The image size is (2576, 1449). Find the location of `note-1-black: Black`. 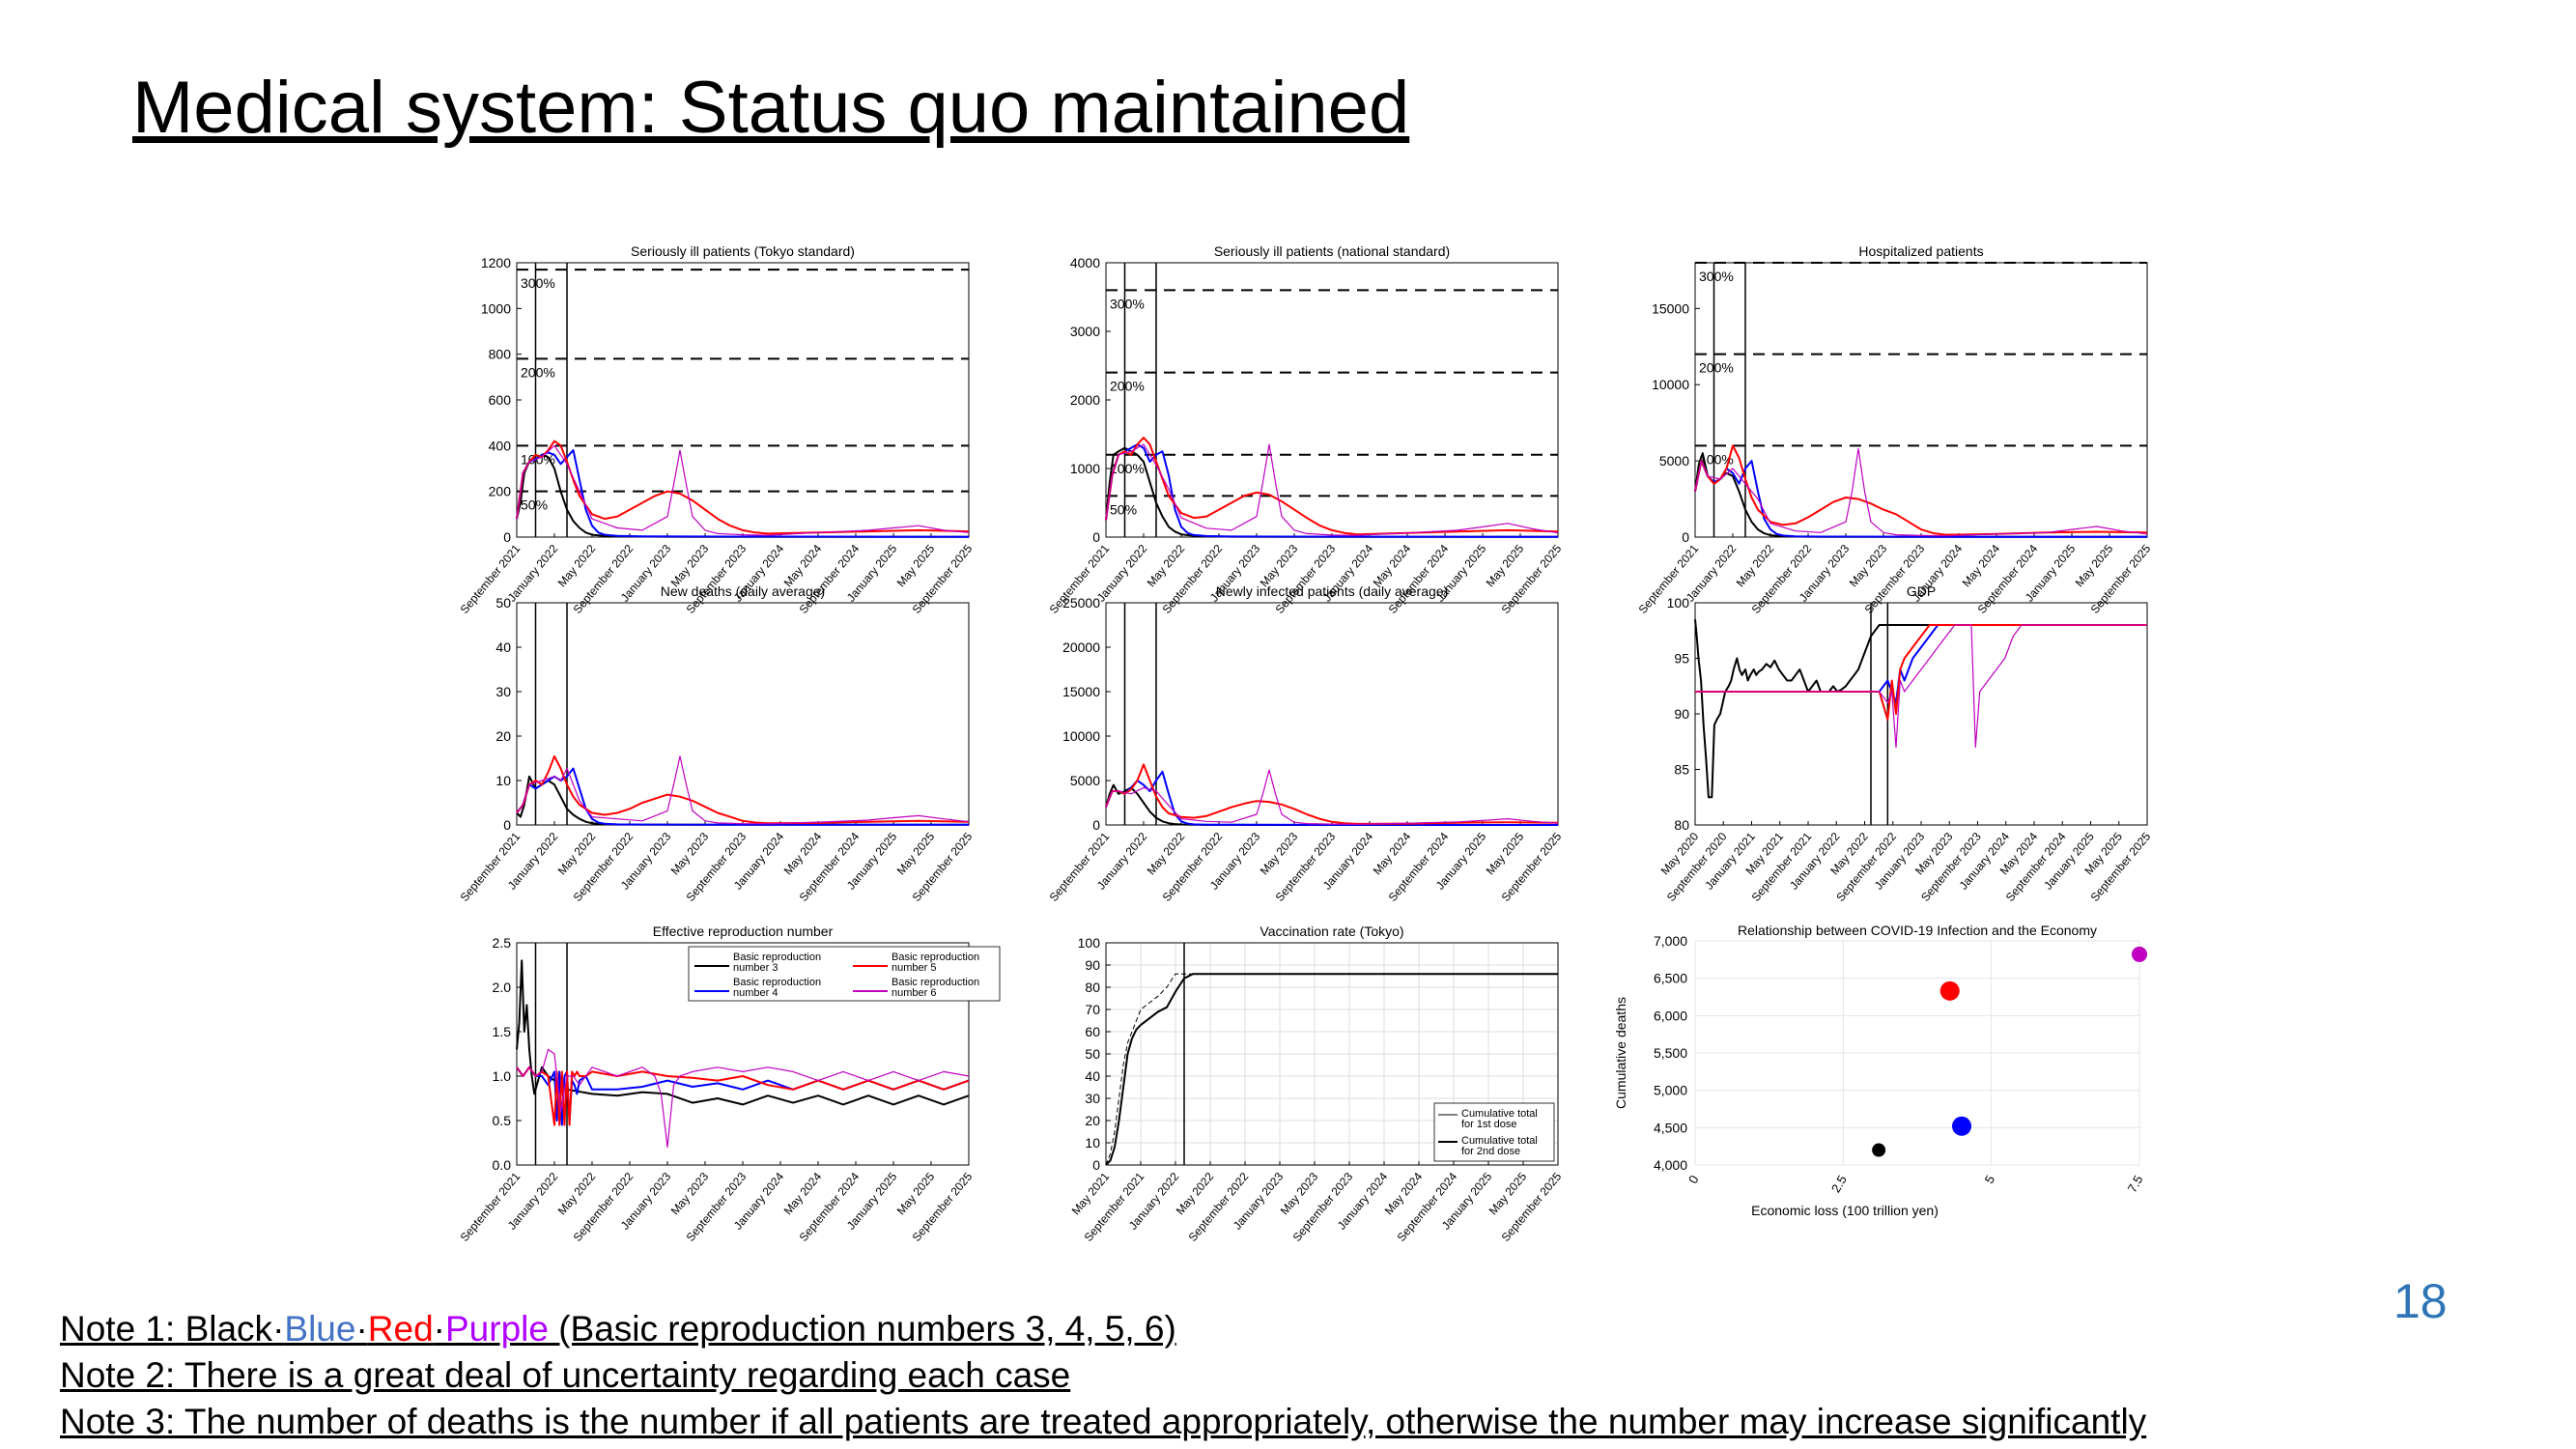

note-1-black: Black is located at coordinates (228, 1329).